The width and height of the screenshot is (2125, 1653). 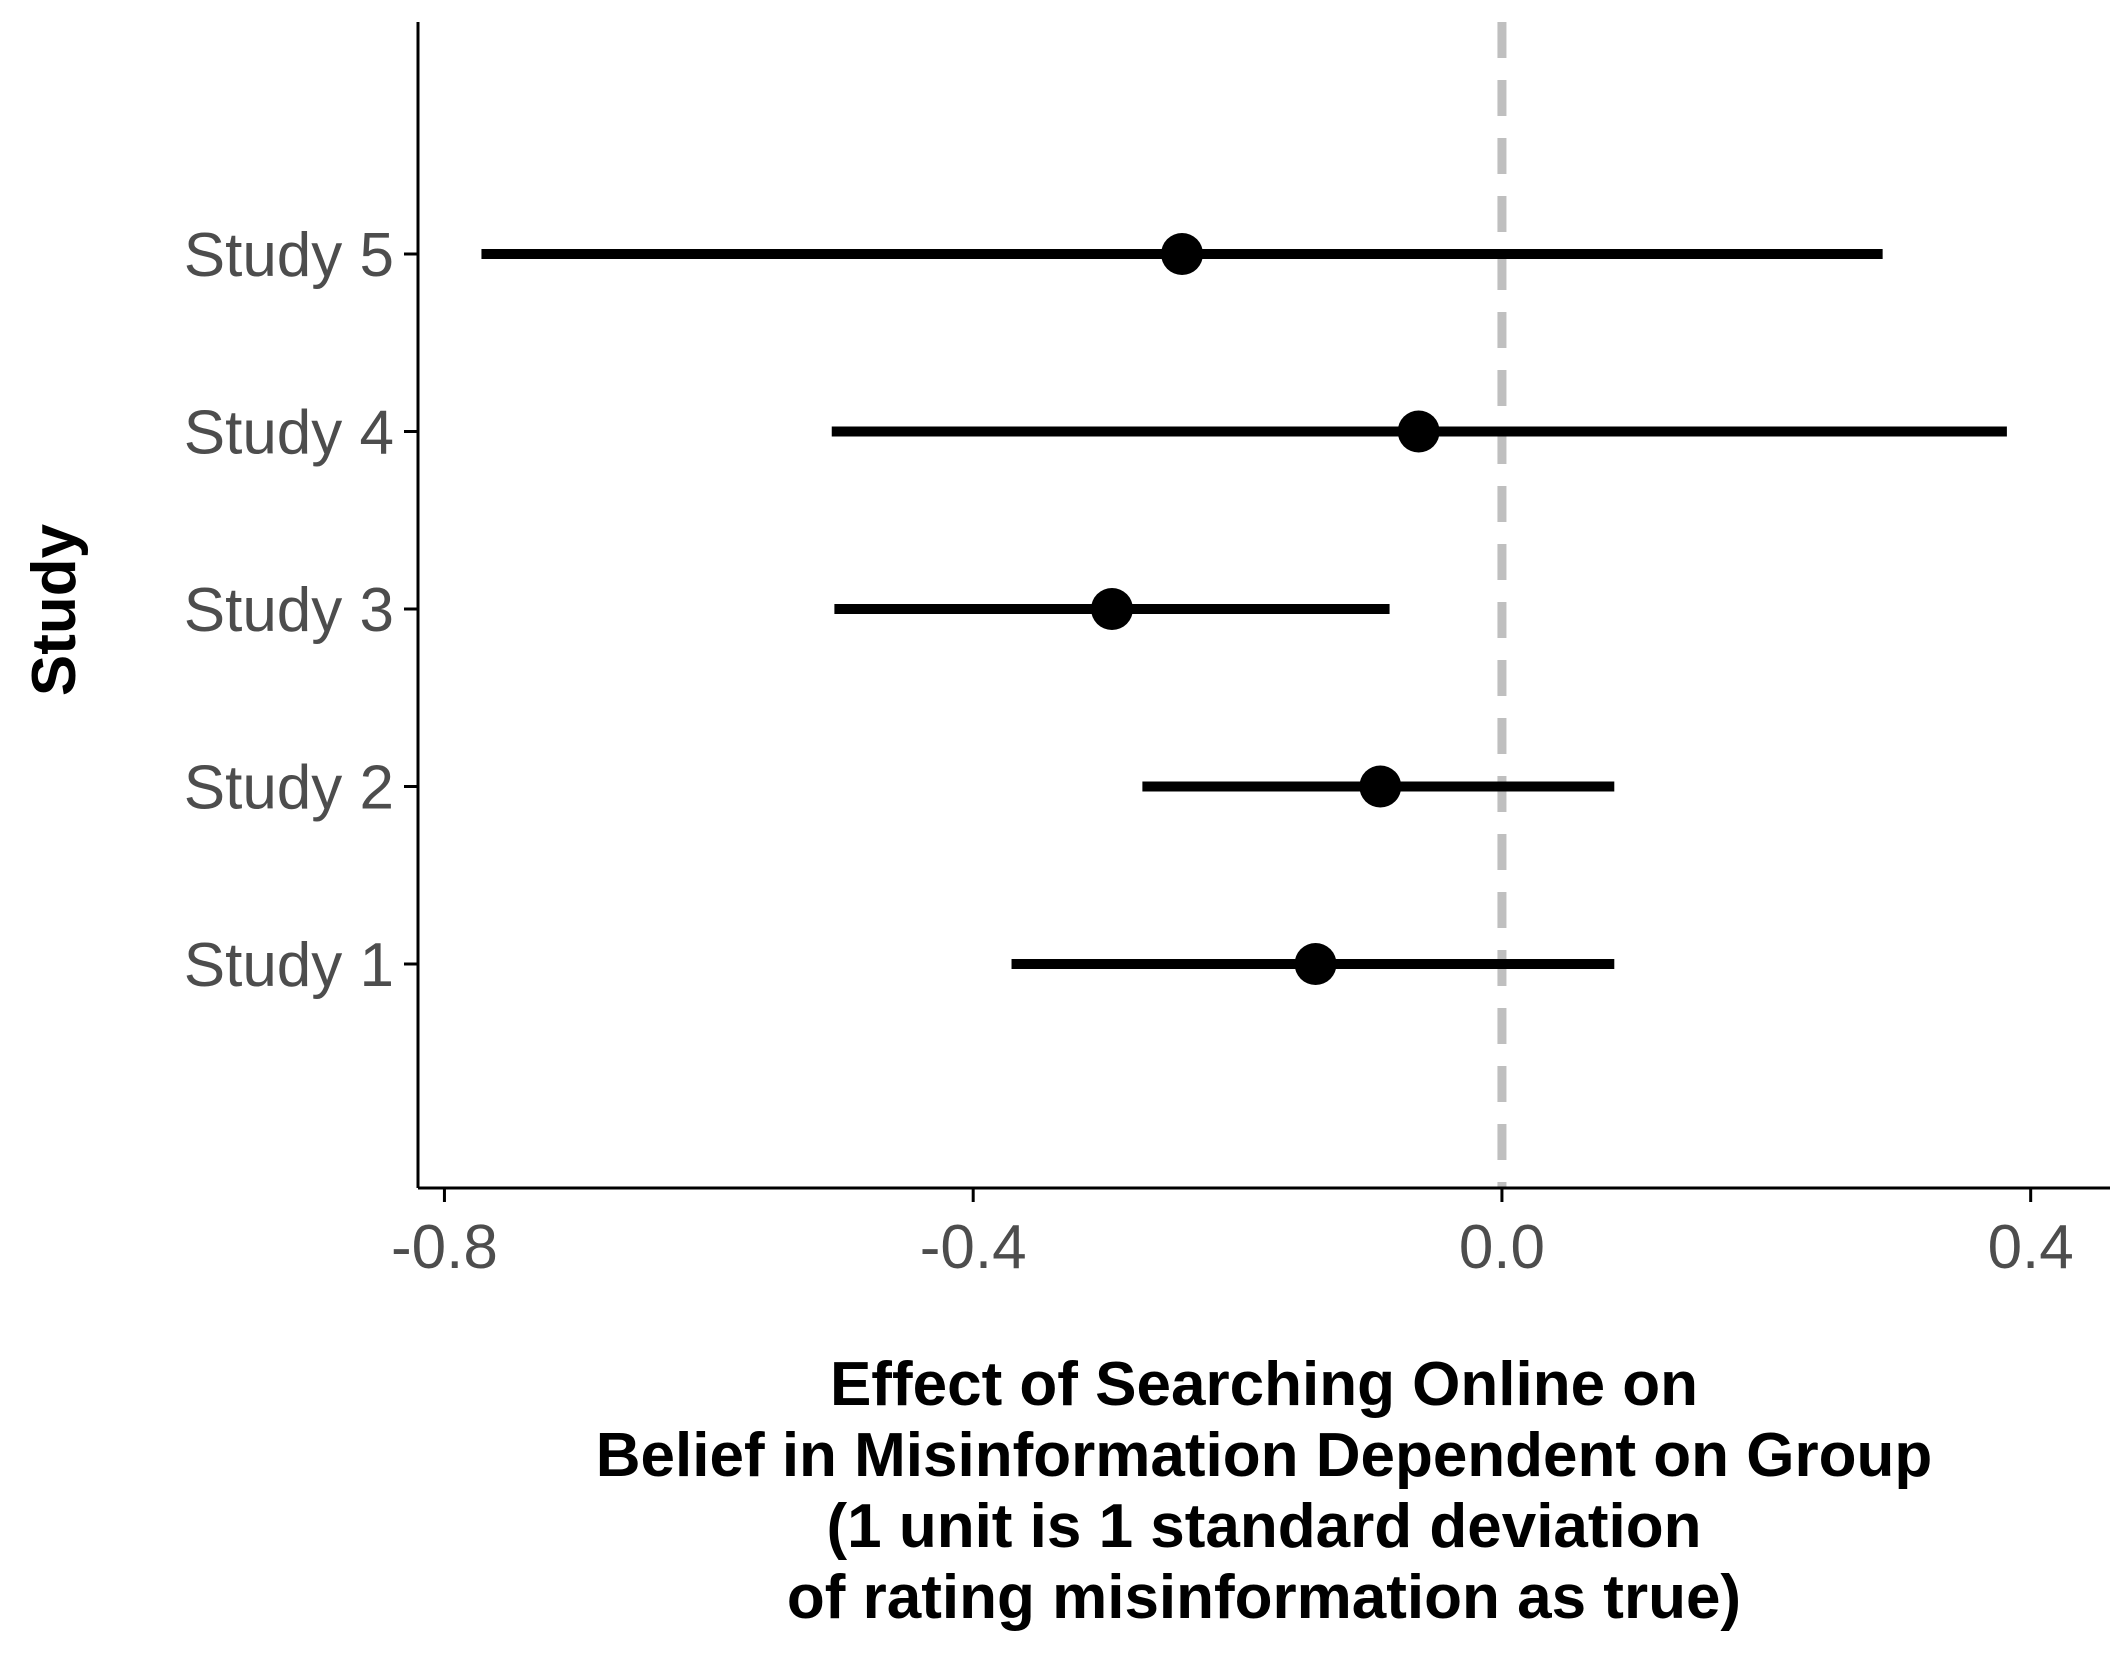 What do you see at coordinates (973, 1247) in the screenshot?
I see `x-tick-label: -0.4` at bounding box center [973, 1247].